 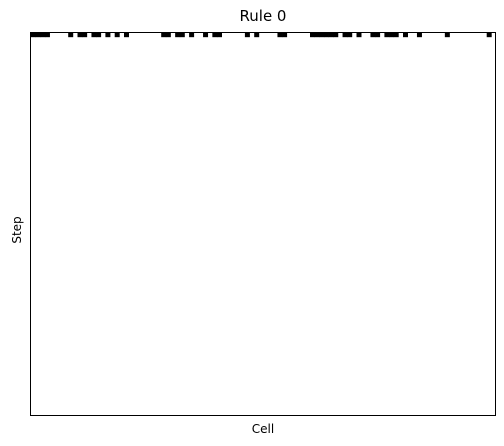 I want to click on x-axis-label: Cell, so click(x=263, y=429).